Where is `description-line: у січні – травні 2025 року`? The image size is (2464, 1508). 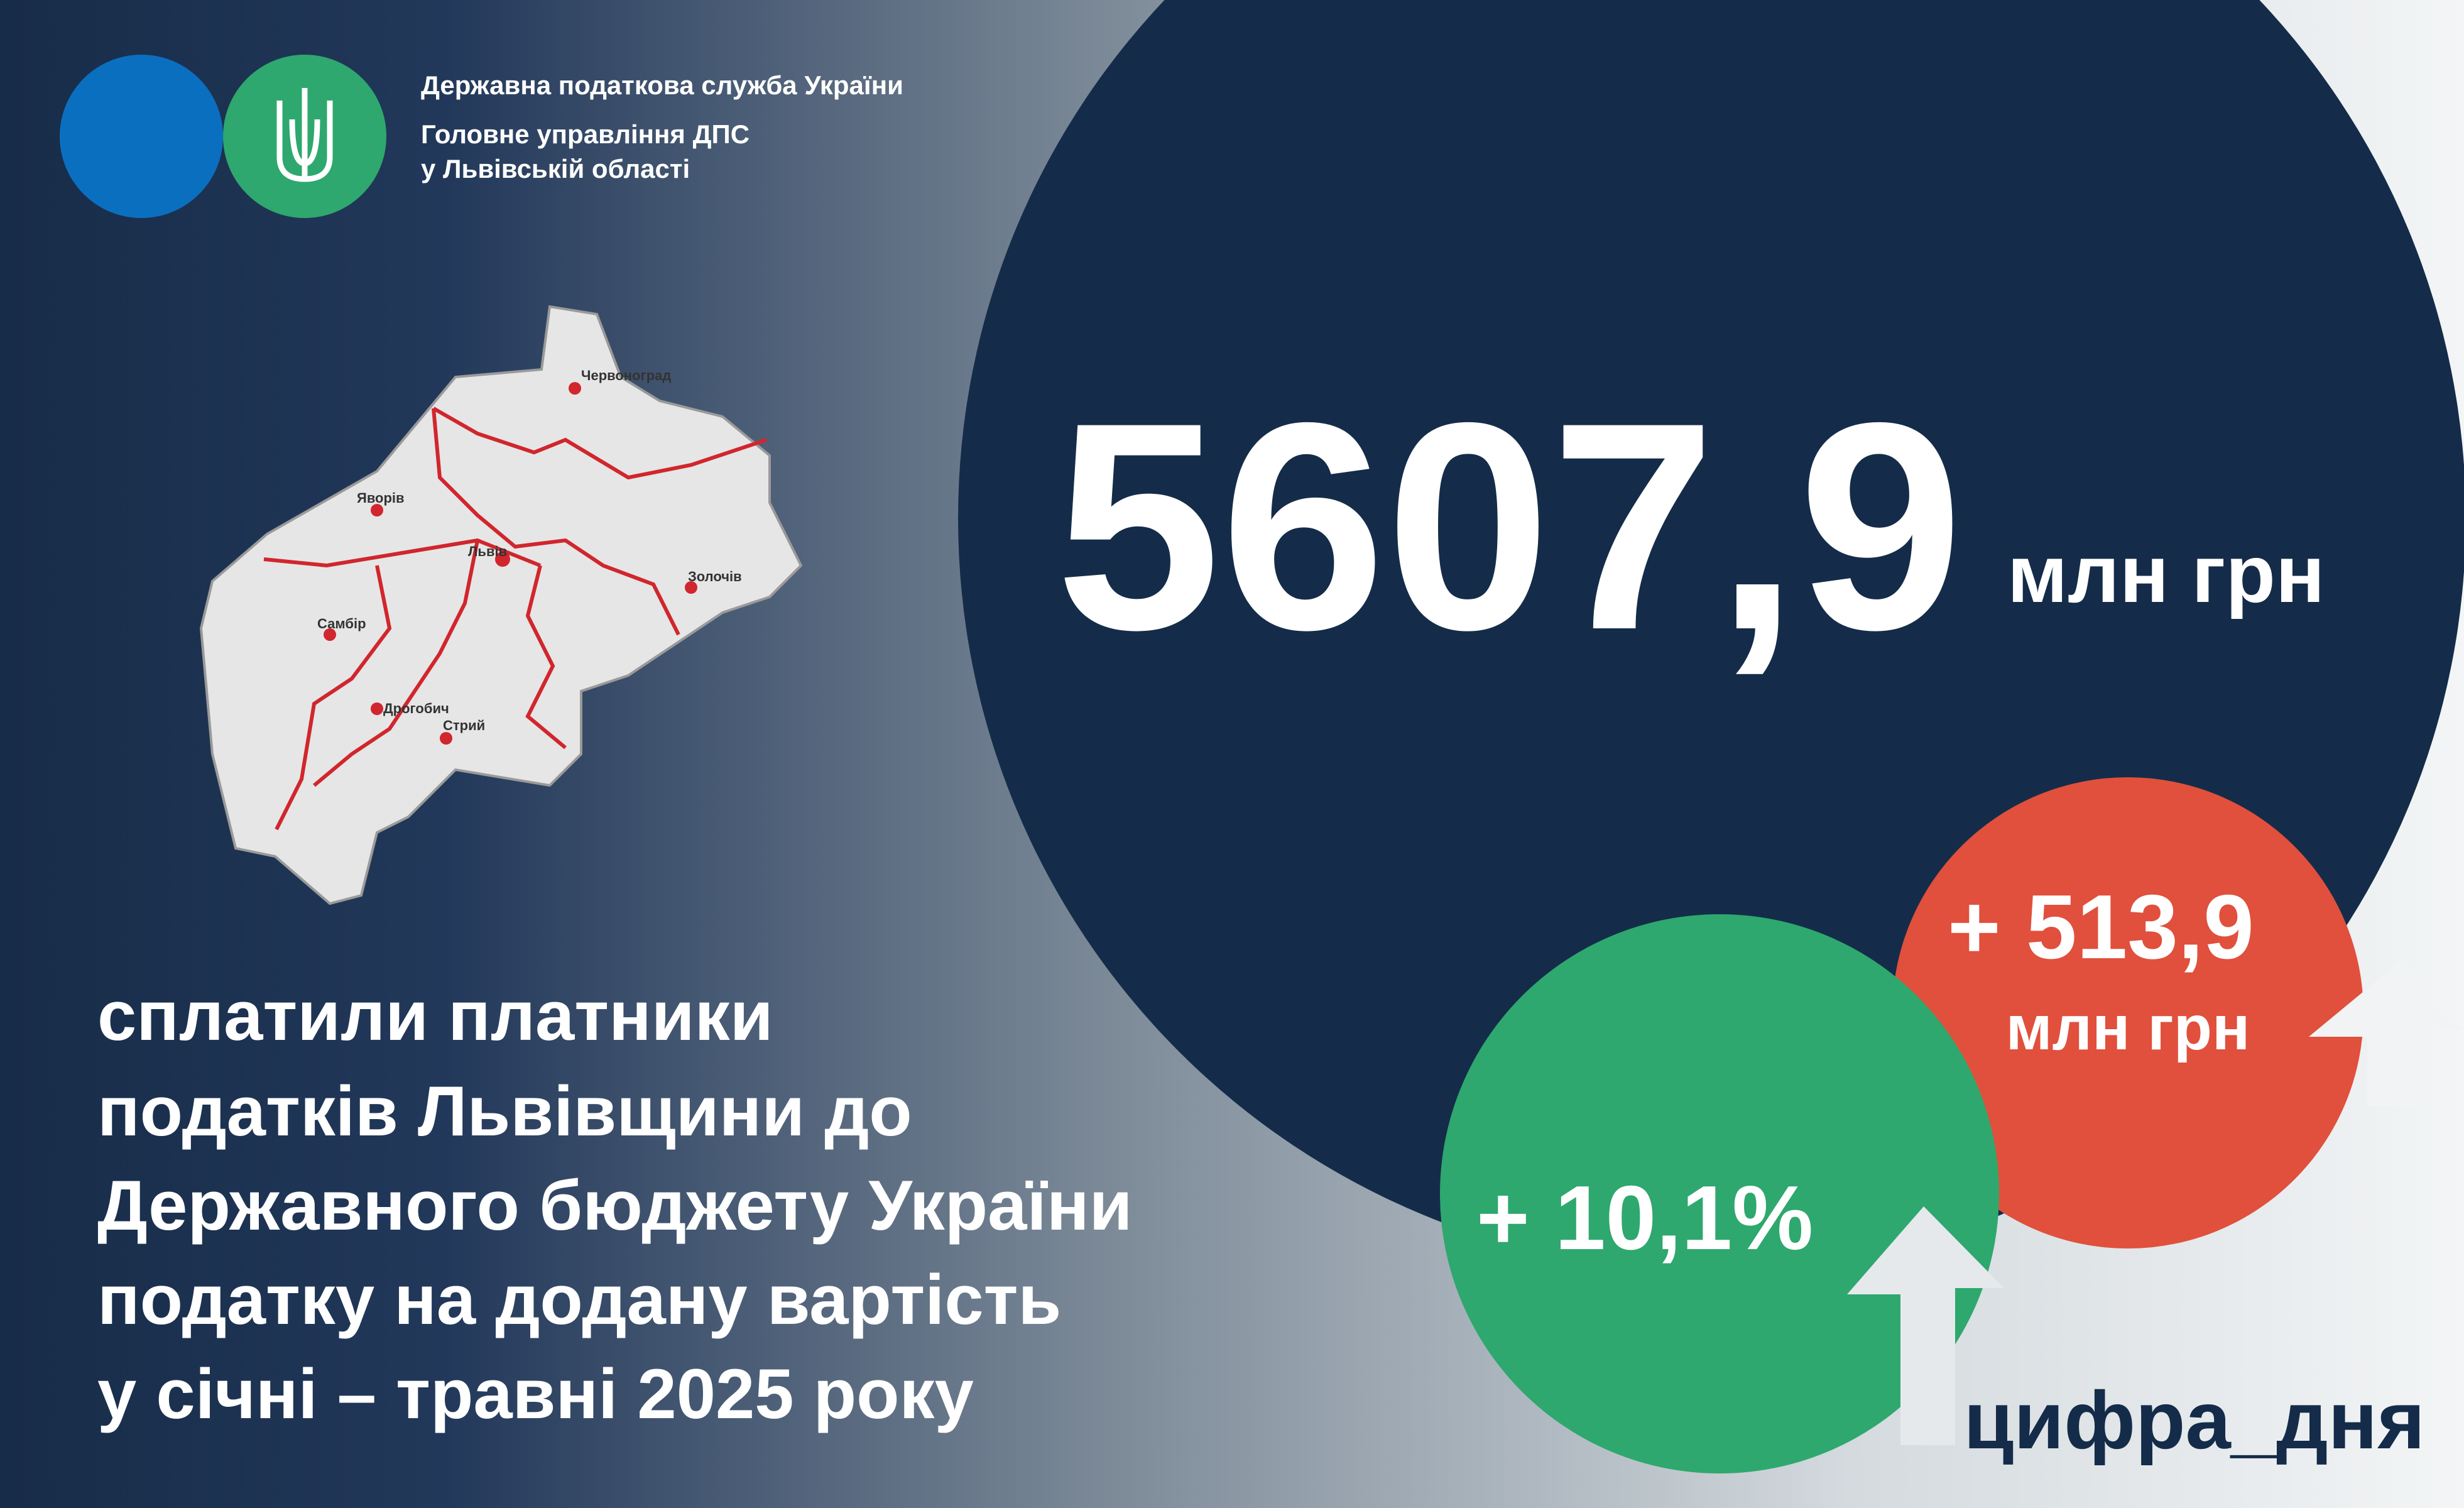 description-line: у січні – травні 2025 року is located at coordinates (535, 1394).